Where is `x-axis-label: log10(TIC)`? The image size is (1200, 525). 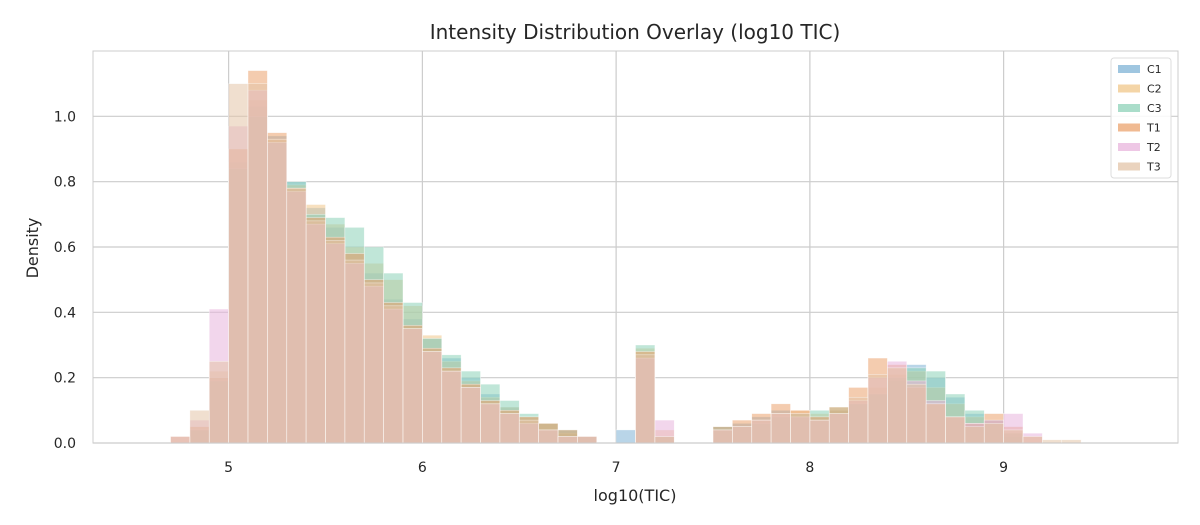
x-axis-label: log10(TIC) is located at coordinates (635, 495).